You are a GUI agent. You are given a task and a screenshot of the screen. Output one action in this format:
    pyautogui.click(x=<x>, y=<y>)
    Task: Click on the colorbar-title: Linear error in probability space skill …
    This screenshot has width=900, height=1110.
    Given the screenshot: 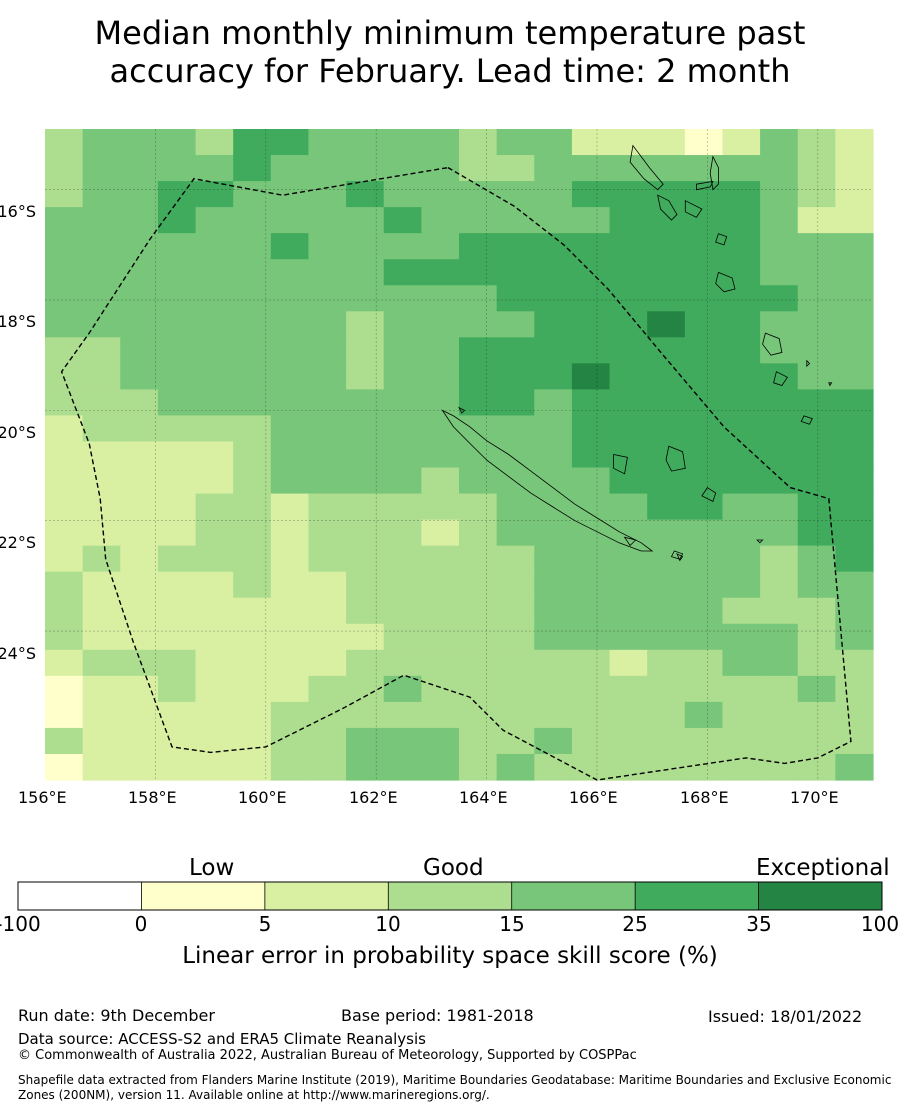 What is the action you would take?
    pyautogui.click(x=450, y=956)
    